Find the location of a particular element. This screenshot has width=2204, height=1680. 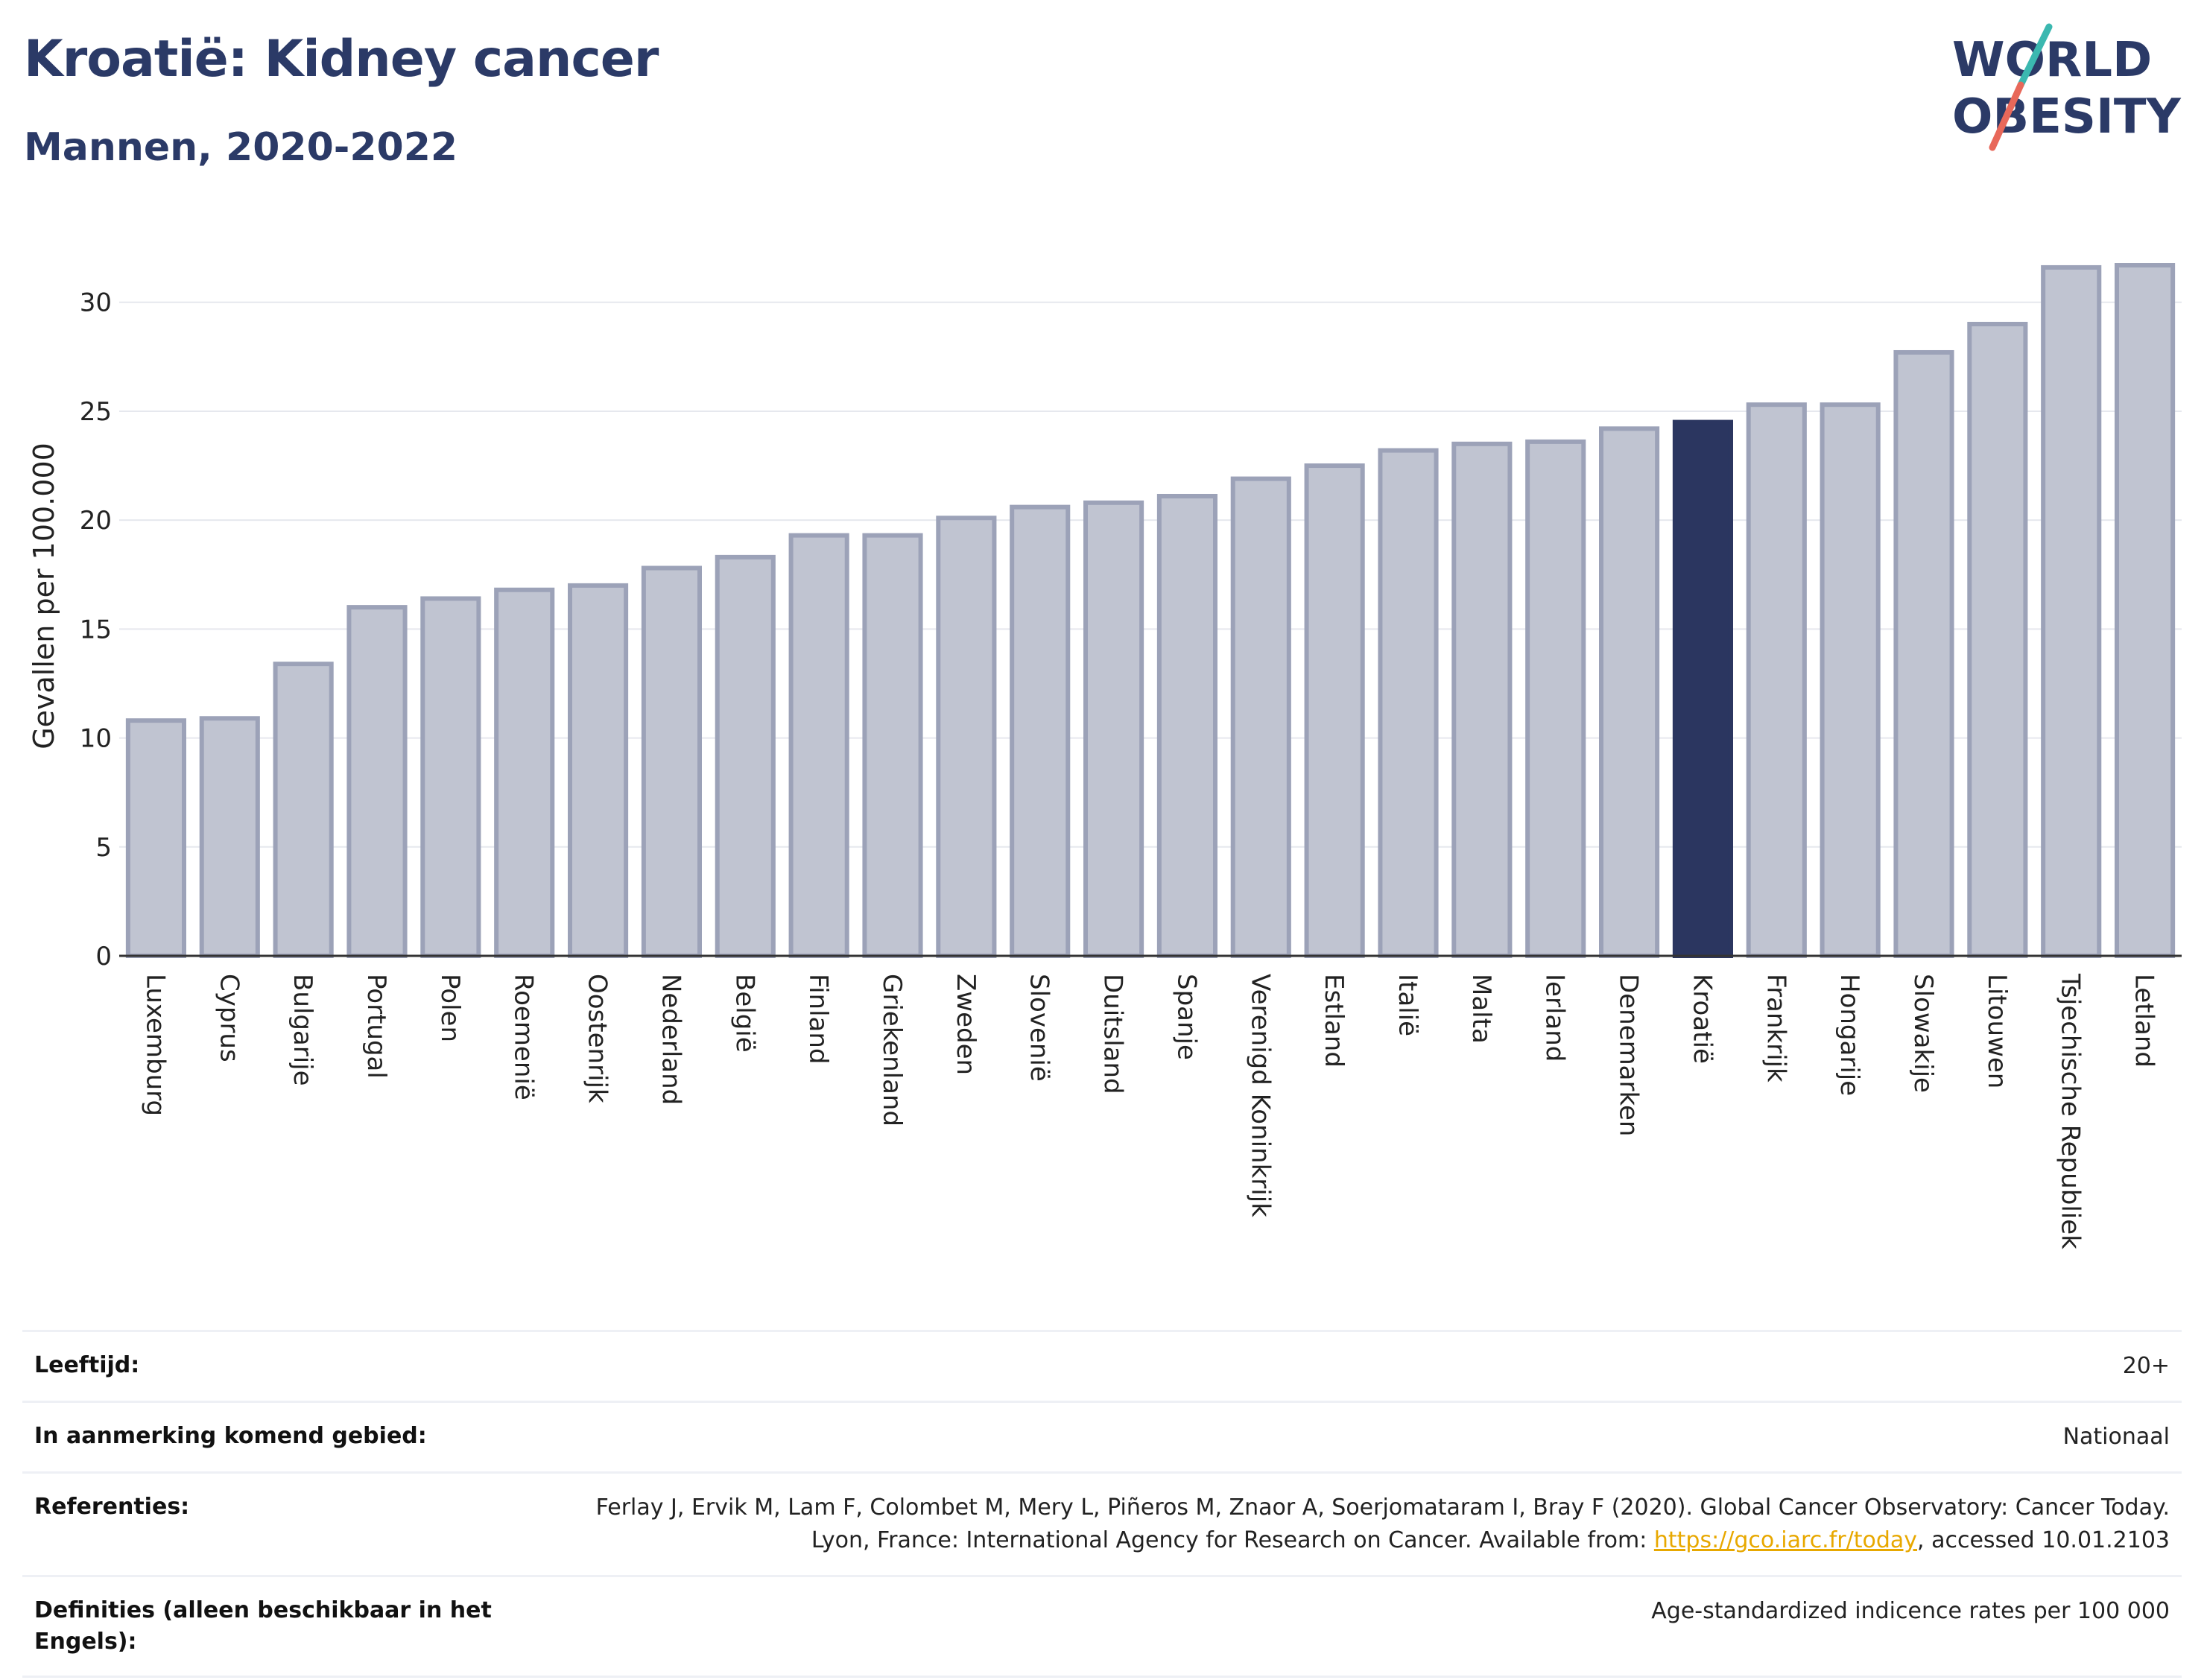

x-tick-label: Hongarije is located at coordinates (1849, 1035).